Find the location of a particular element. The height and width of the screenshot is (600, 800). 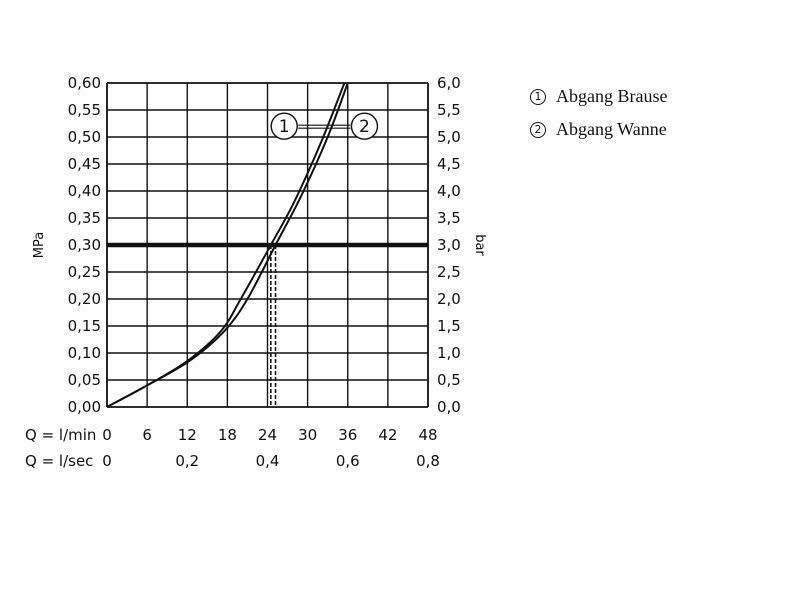

callout-label-2: 2 is located at coordinates (364, 127).